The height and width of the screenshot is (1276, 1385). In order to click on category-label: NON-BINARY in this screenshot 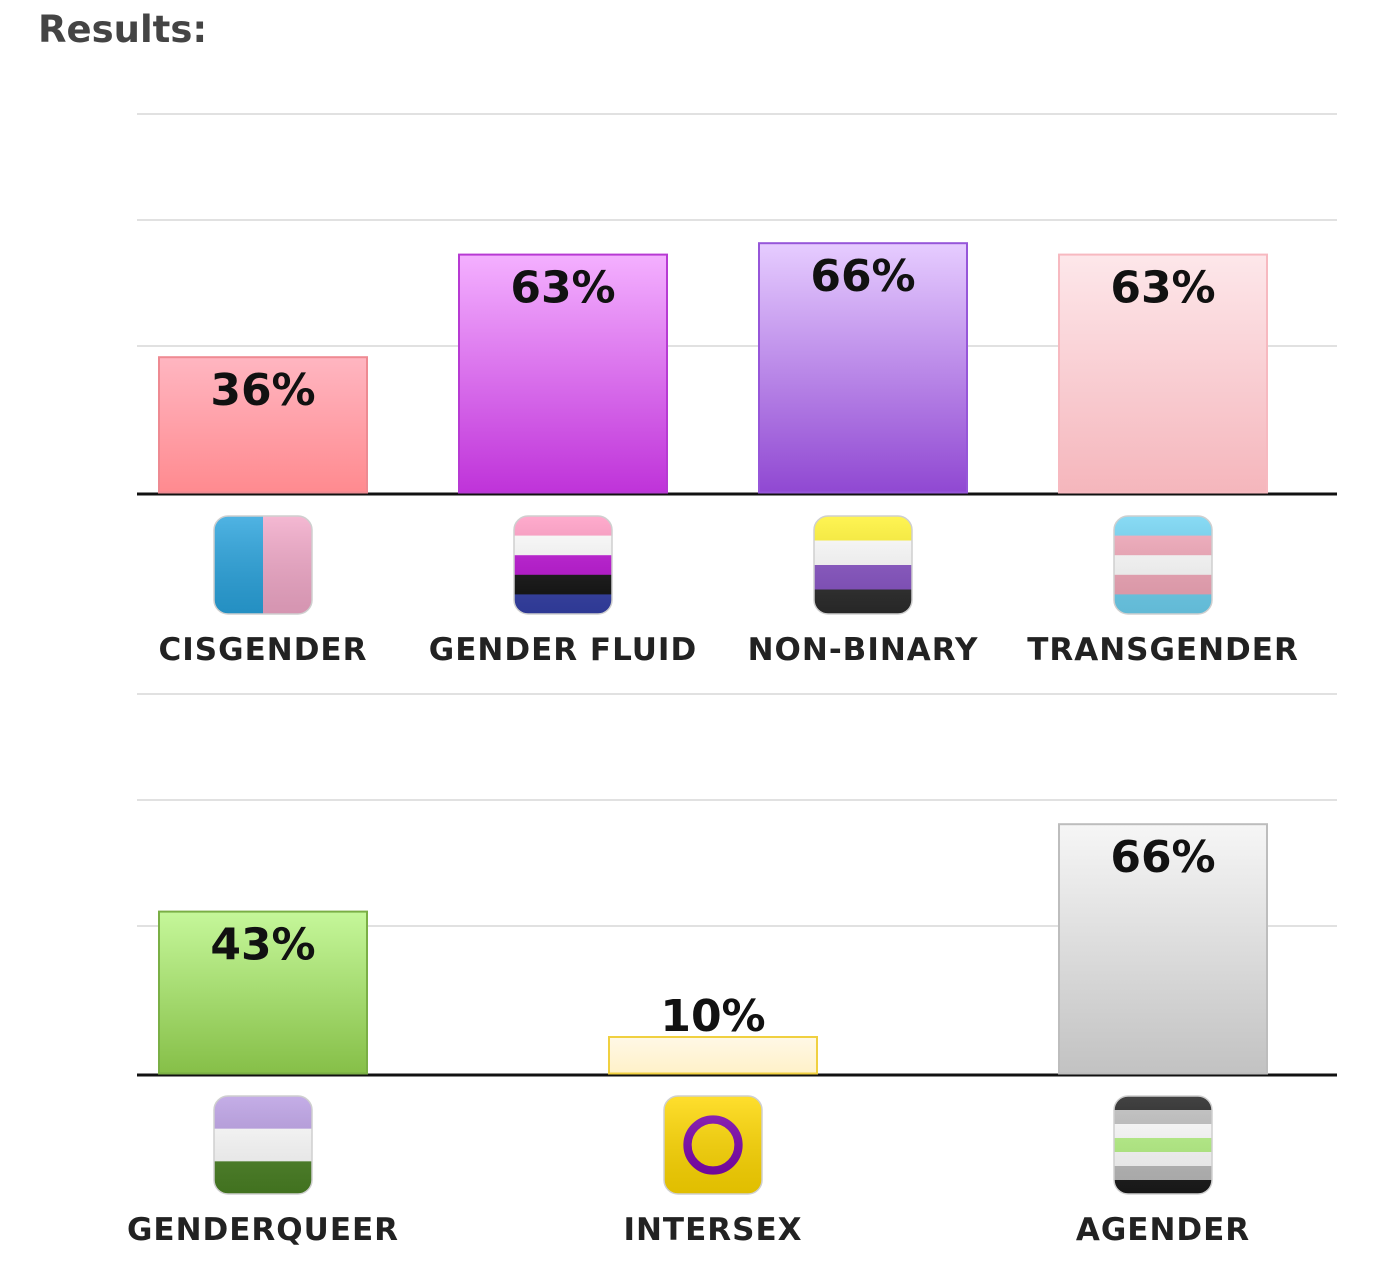, I will do `click(863, 650)`.